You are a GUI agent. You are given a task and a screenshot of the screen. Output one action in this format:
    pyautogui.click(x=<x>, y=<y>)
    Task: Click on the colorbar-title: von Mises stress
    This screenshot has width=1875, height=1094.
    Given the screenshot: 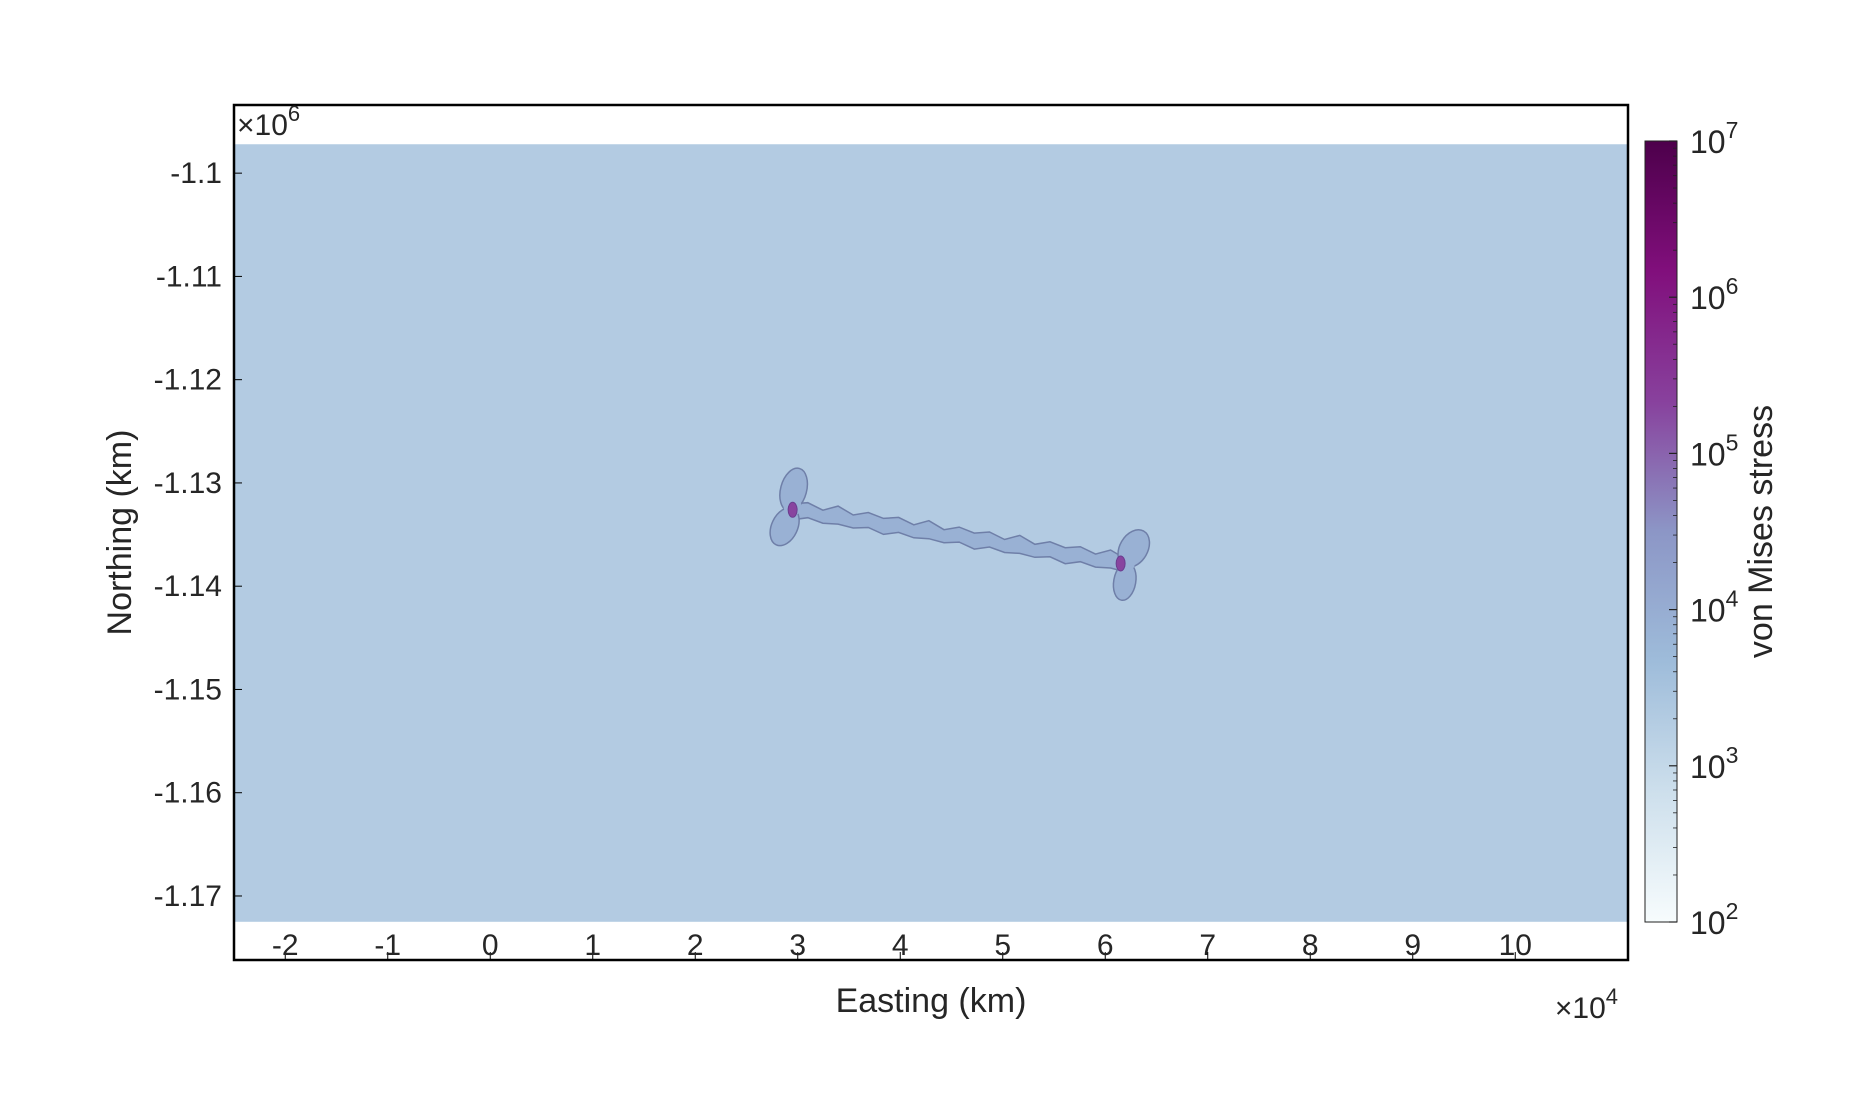 What is the action you would take?
    pyautogui.click(x=1761, y=531)
    